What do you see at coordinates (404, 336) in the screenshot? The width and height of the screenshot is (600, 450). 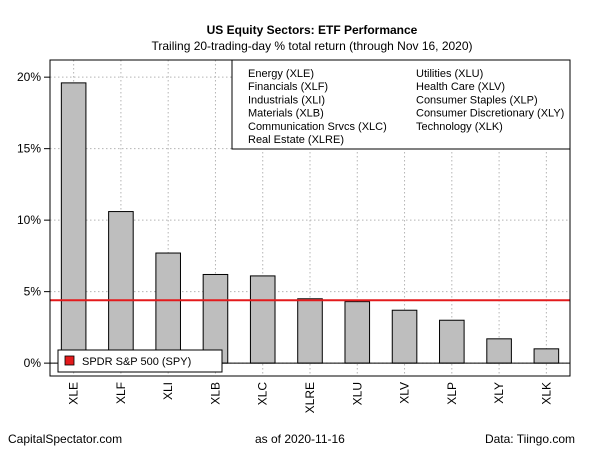 I see `bar-xlv` at bounding box center [404, 336].